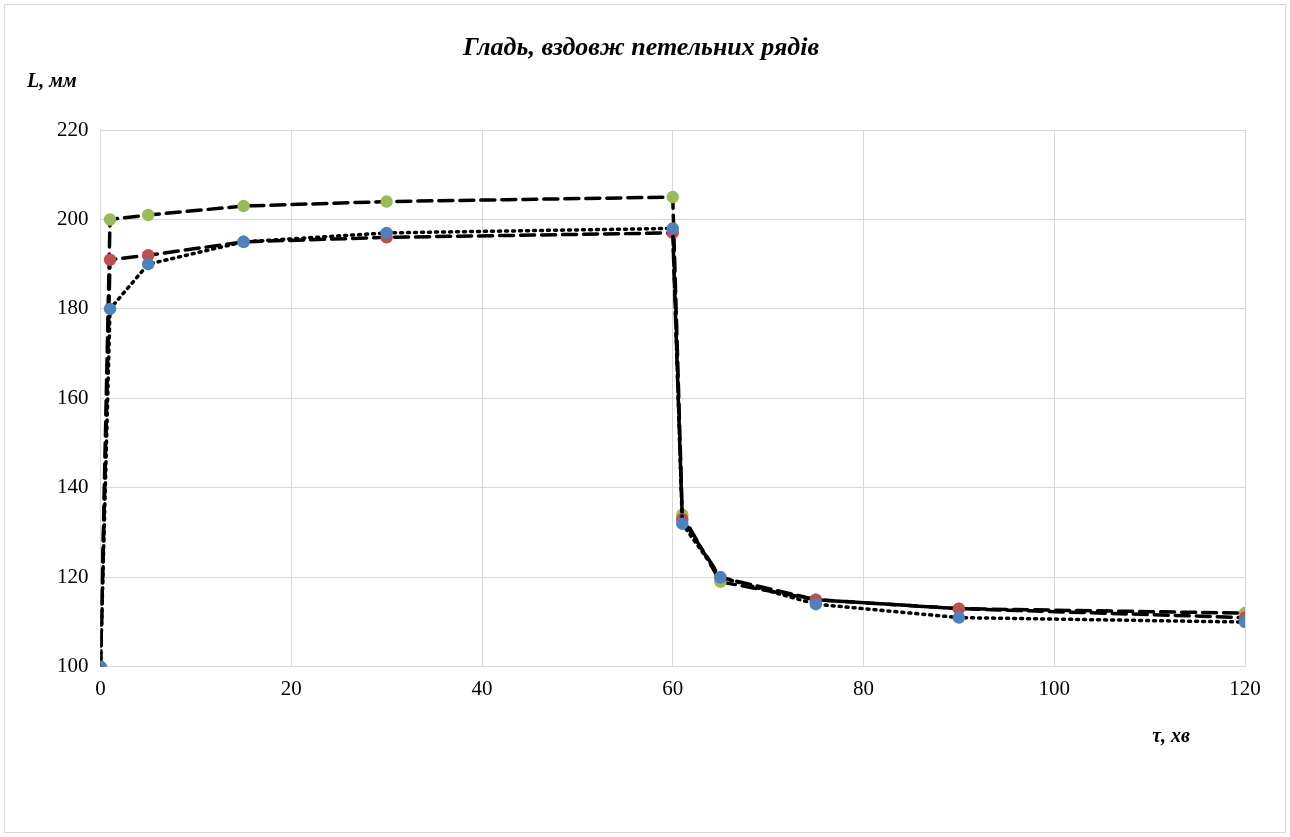 The image size is (1290, 837). What do you see at coordinates (1054, 687) in the screenshot?
I see `x-tick-label: 100` at bounding box center [1054, 687].